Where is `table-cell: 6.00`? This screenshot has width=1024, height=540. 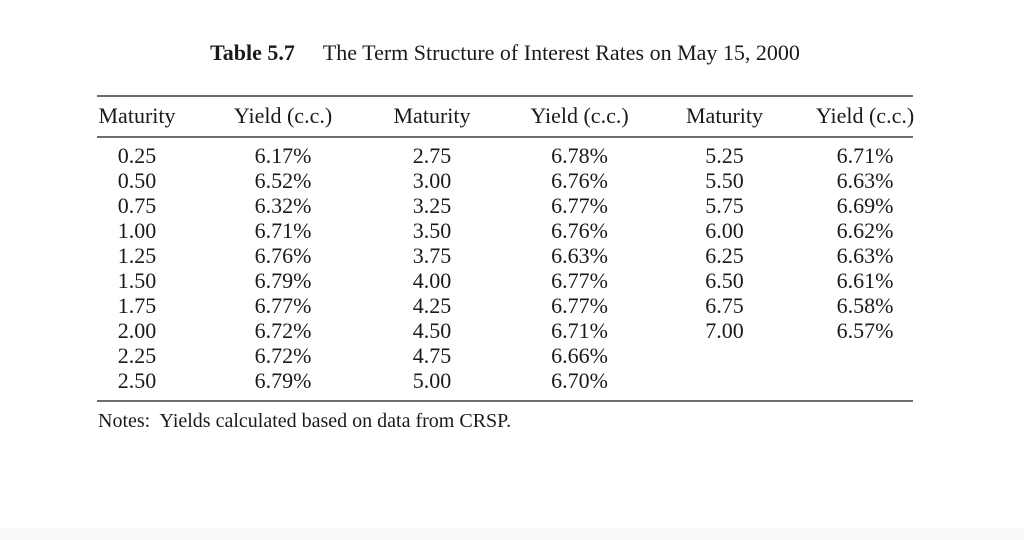 table-cell: 6.00 is located at coordinates (724, 230).